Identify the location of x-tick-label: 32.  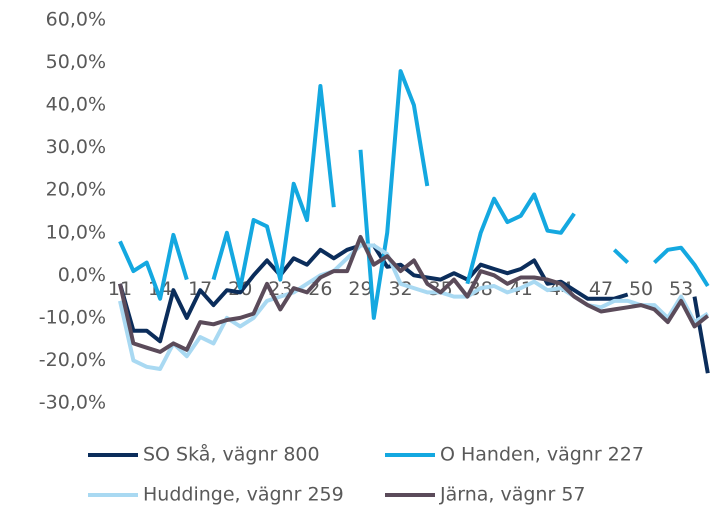
(400, 289).